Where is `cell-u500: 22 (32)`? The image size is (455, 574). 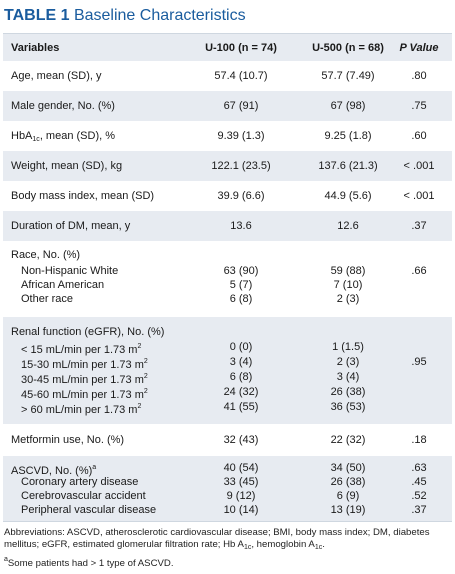
cell-u500: 22 (32) is located at coordinates (348, 440).